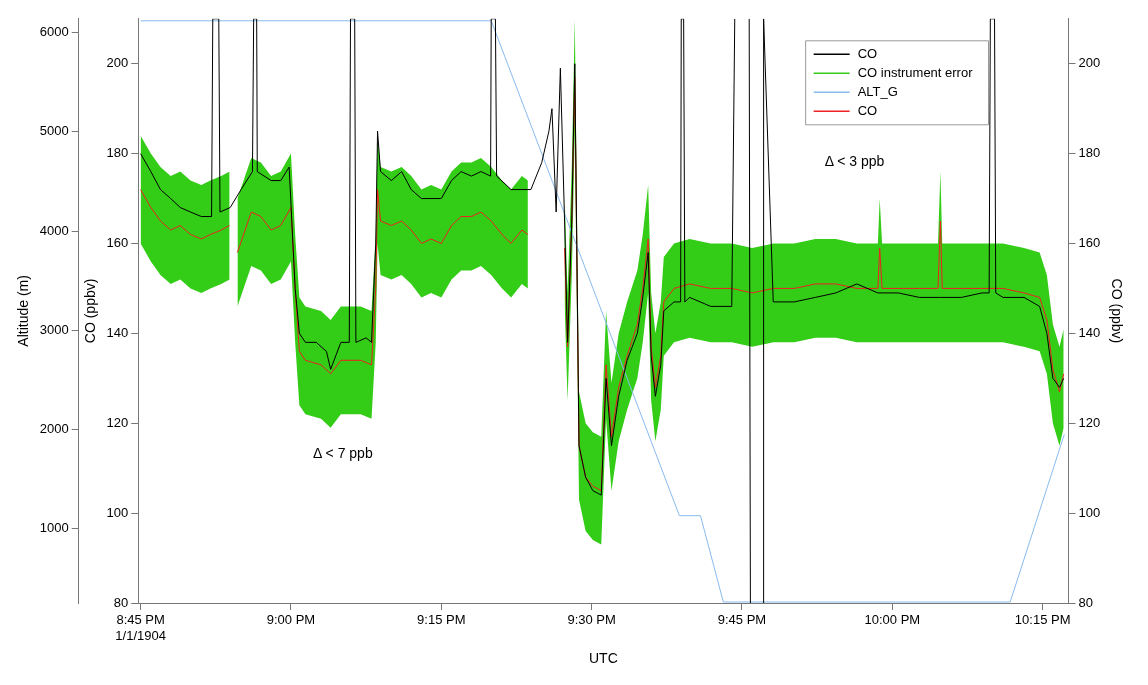 This screenshot has width=1148, height=685. What do you see at coordinates (1089, 243) in the screenshot?
I see `y2-tick-label: 160` at bounding box center [1089, 243].